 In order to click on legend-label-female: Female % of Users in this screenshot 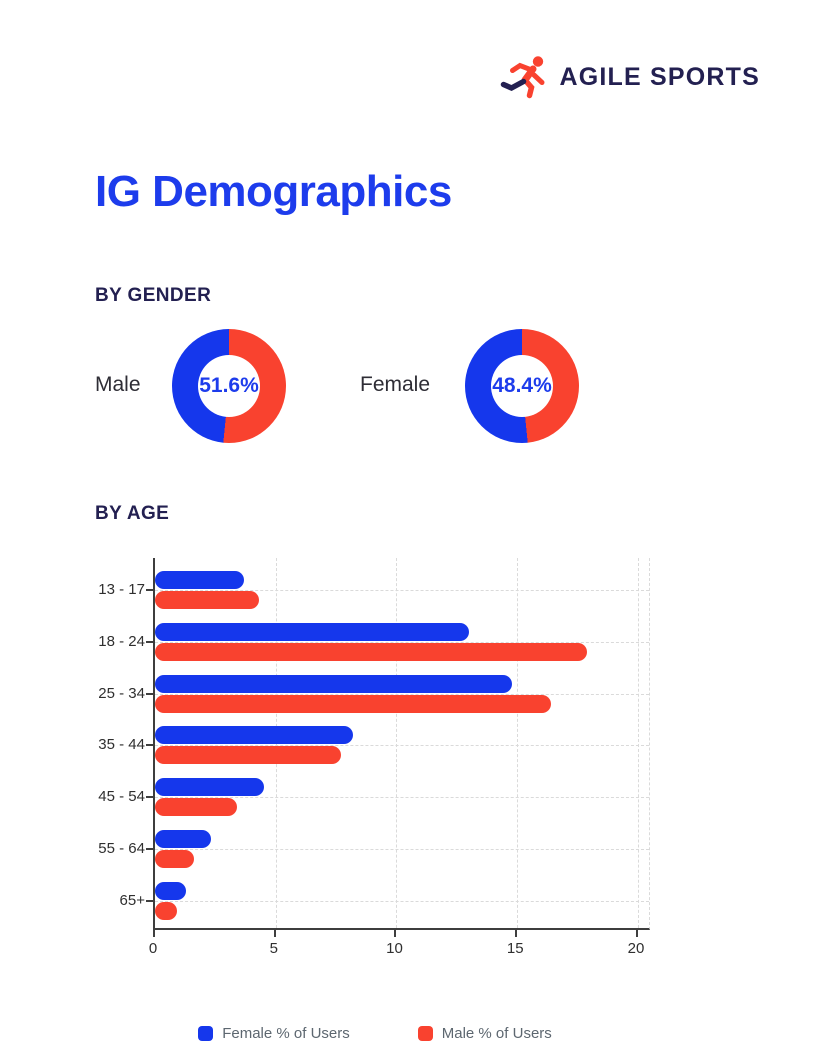, I will do `click(286, 1033)`.